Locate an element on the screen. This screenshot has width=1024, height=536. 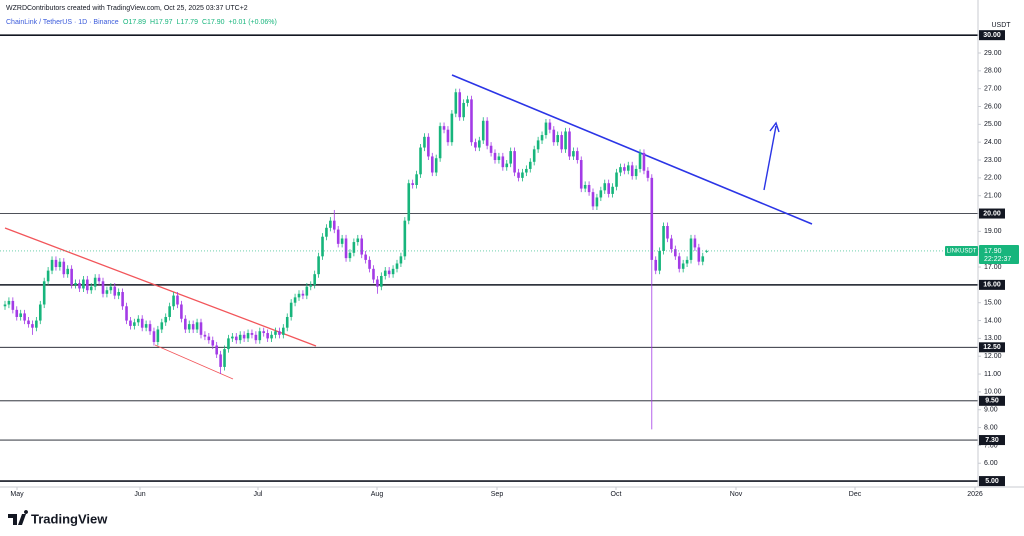
price-box is located at coordinates (999, 254).